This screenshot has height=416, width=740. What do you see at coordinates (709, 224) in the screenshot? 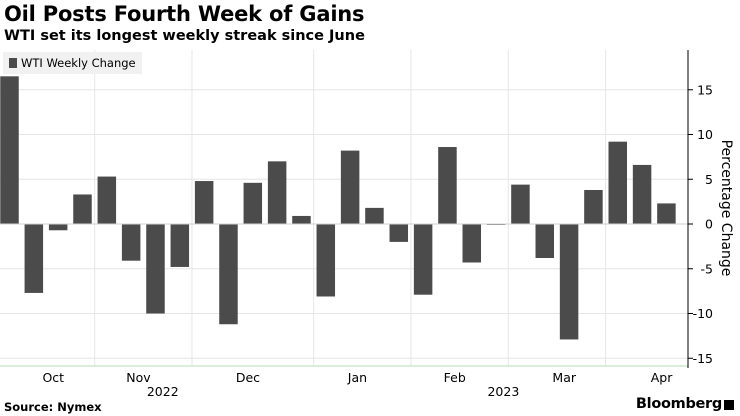
I see `y-tick-label-3: 0` at bounding box center [709, 224].